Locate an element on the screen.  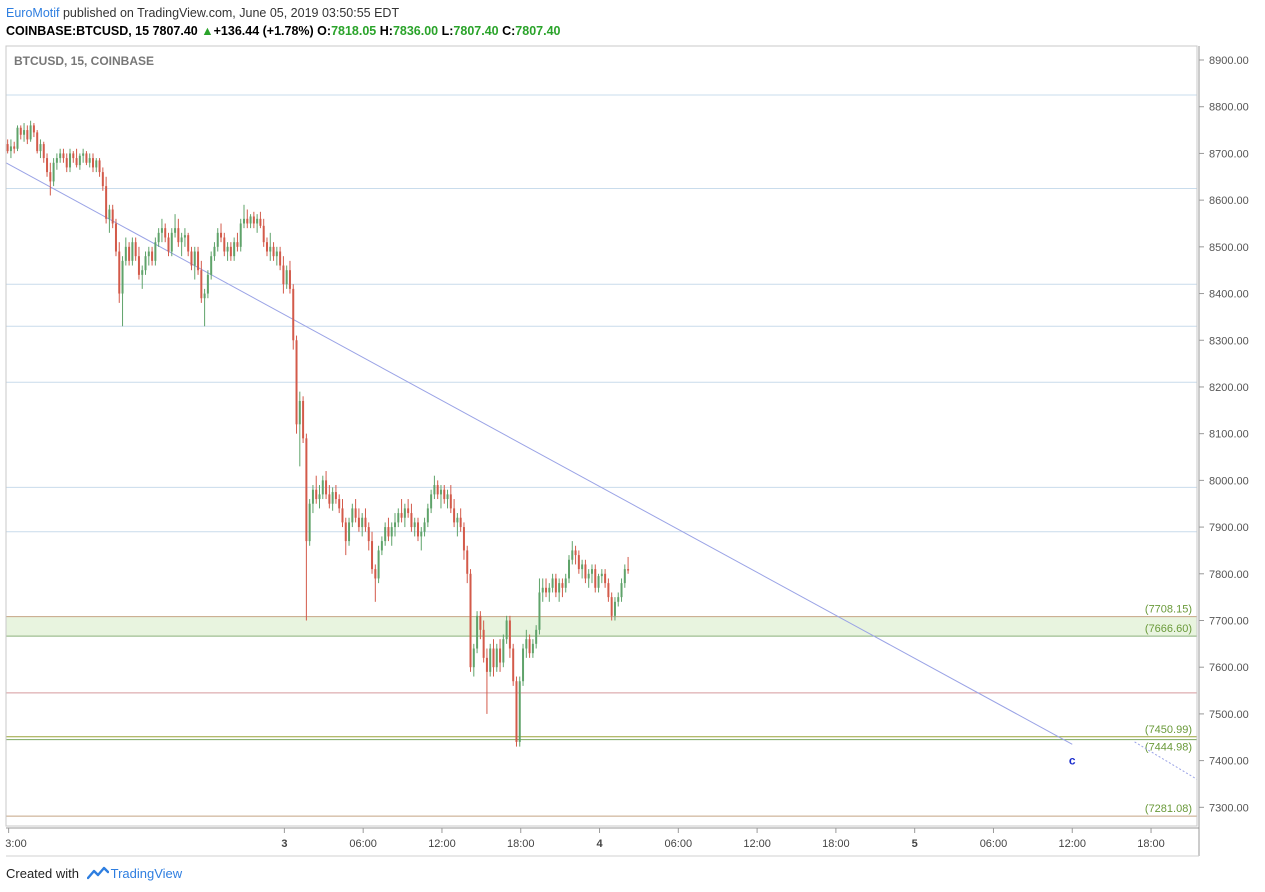
price-tick-label: 7700.00 is located at coordinates (1229, 621).